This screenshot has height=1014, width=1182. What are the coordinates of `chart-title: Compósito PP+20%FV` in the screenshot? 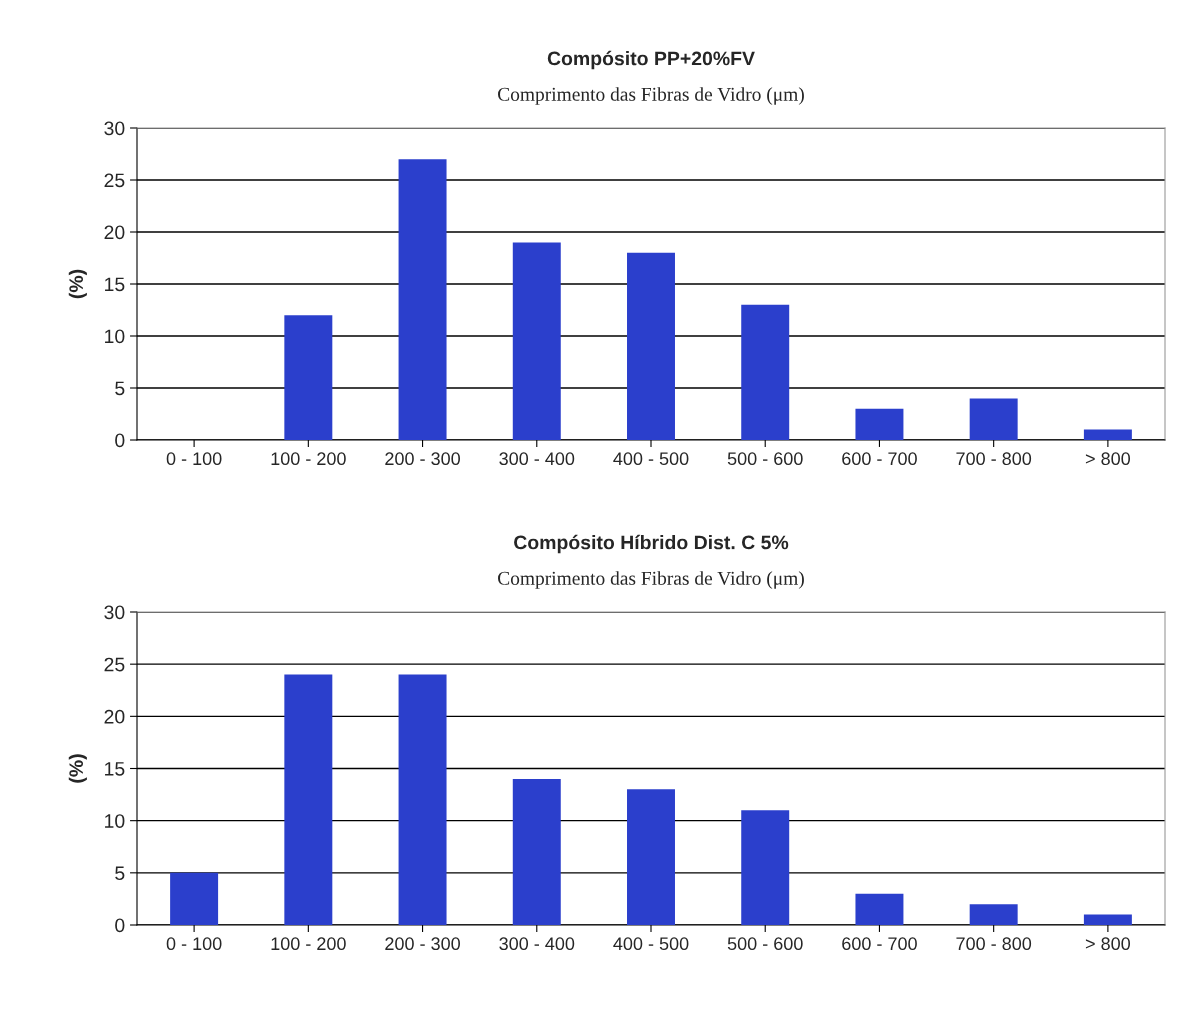 It's located at (651, 60).